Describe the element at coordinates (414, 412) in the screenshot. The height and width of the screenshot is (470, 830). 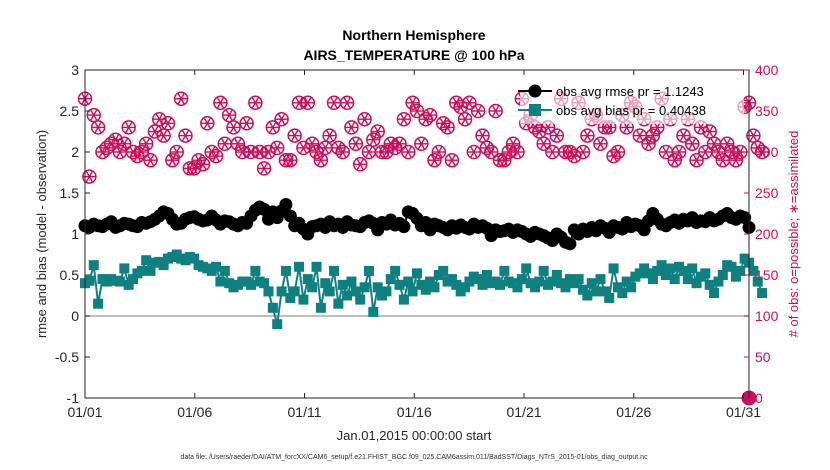
I see `x-tick-label: 01/16` at that location.